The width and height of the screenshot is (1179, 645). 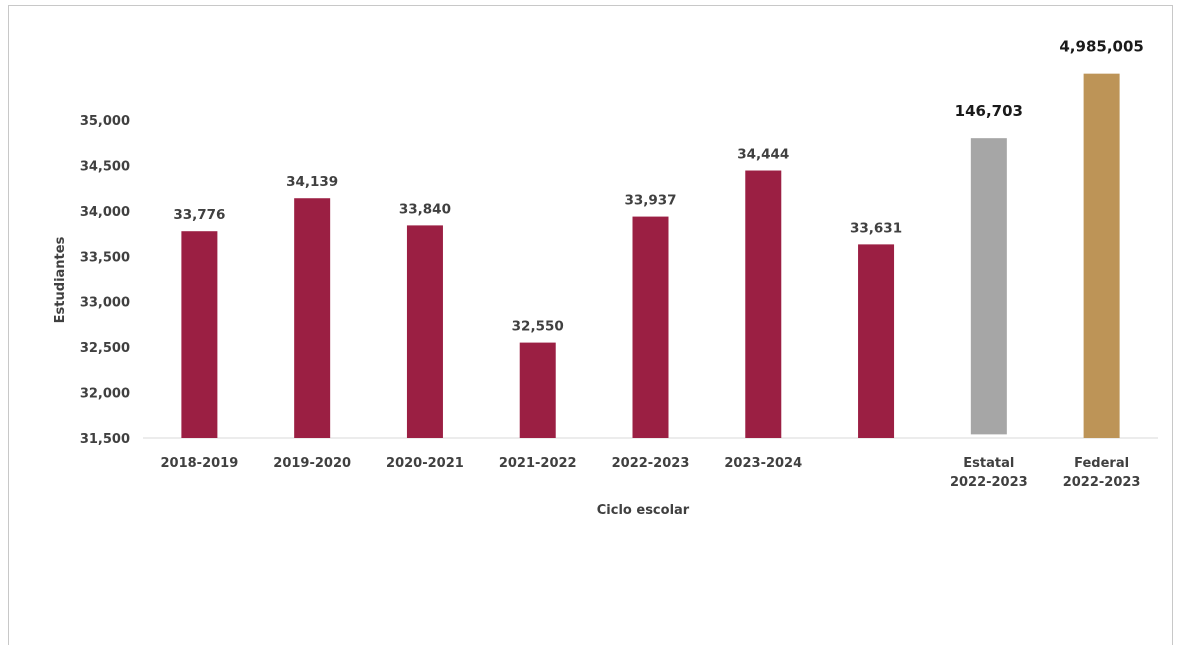 What do you see at coordinates (876, 228) in the screenshot?
I see `bar-value-label: 33,631` at bounding box center [876, 228].